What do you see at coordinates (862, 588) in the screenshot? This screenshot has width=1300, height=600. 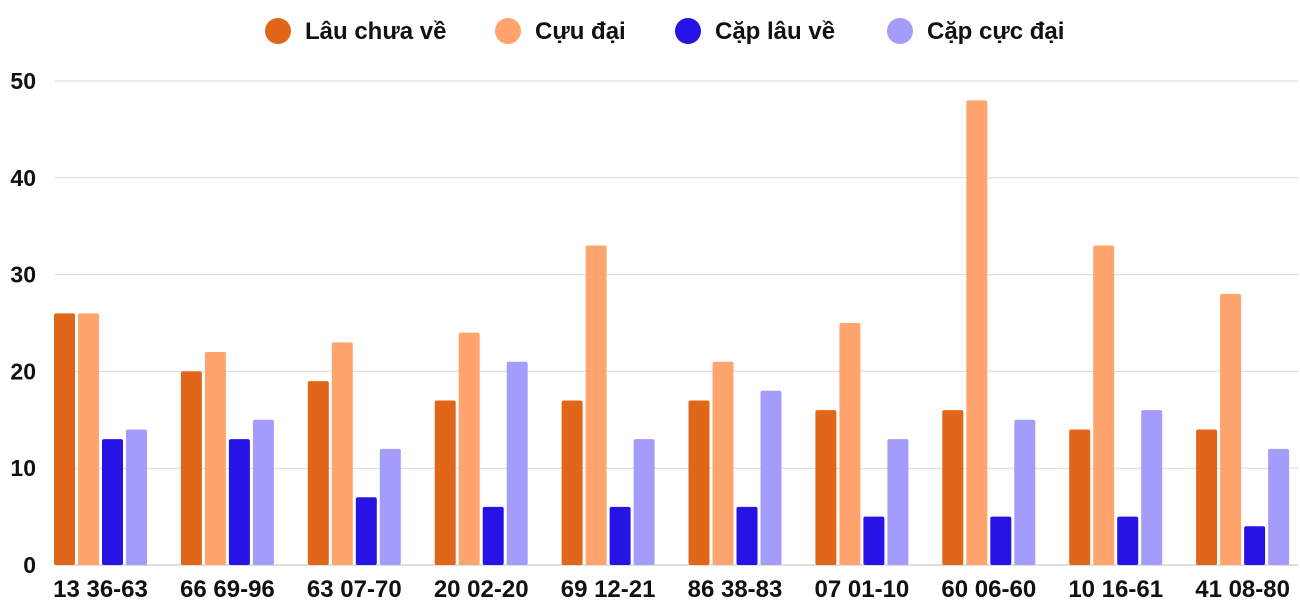 I see `x-tick-label: 07 01-10` at bounding box center [862, 588].